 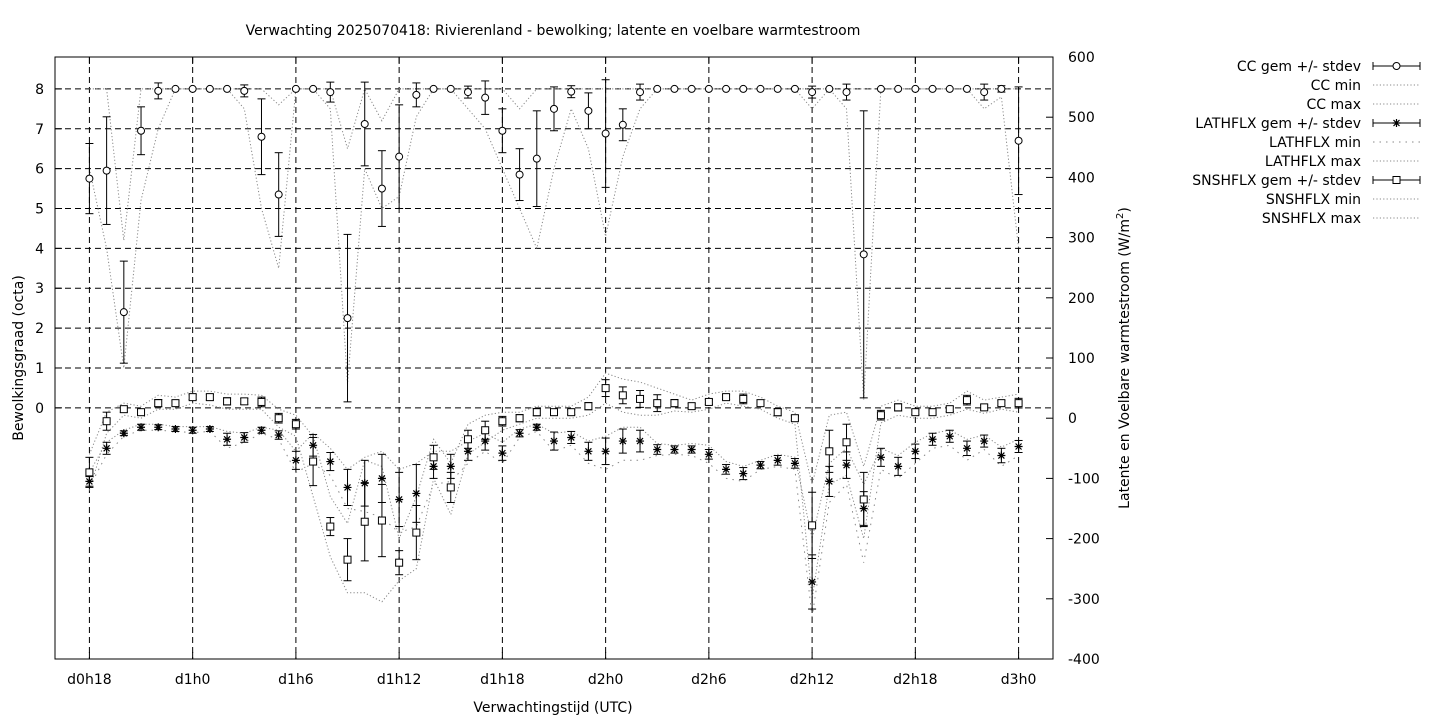 I want to click on y-tick-label: 1, so click(x=39, y=369).